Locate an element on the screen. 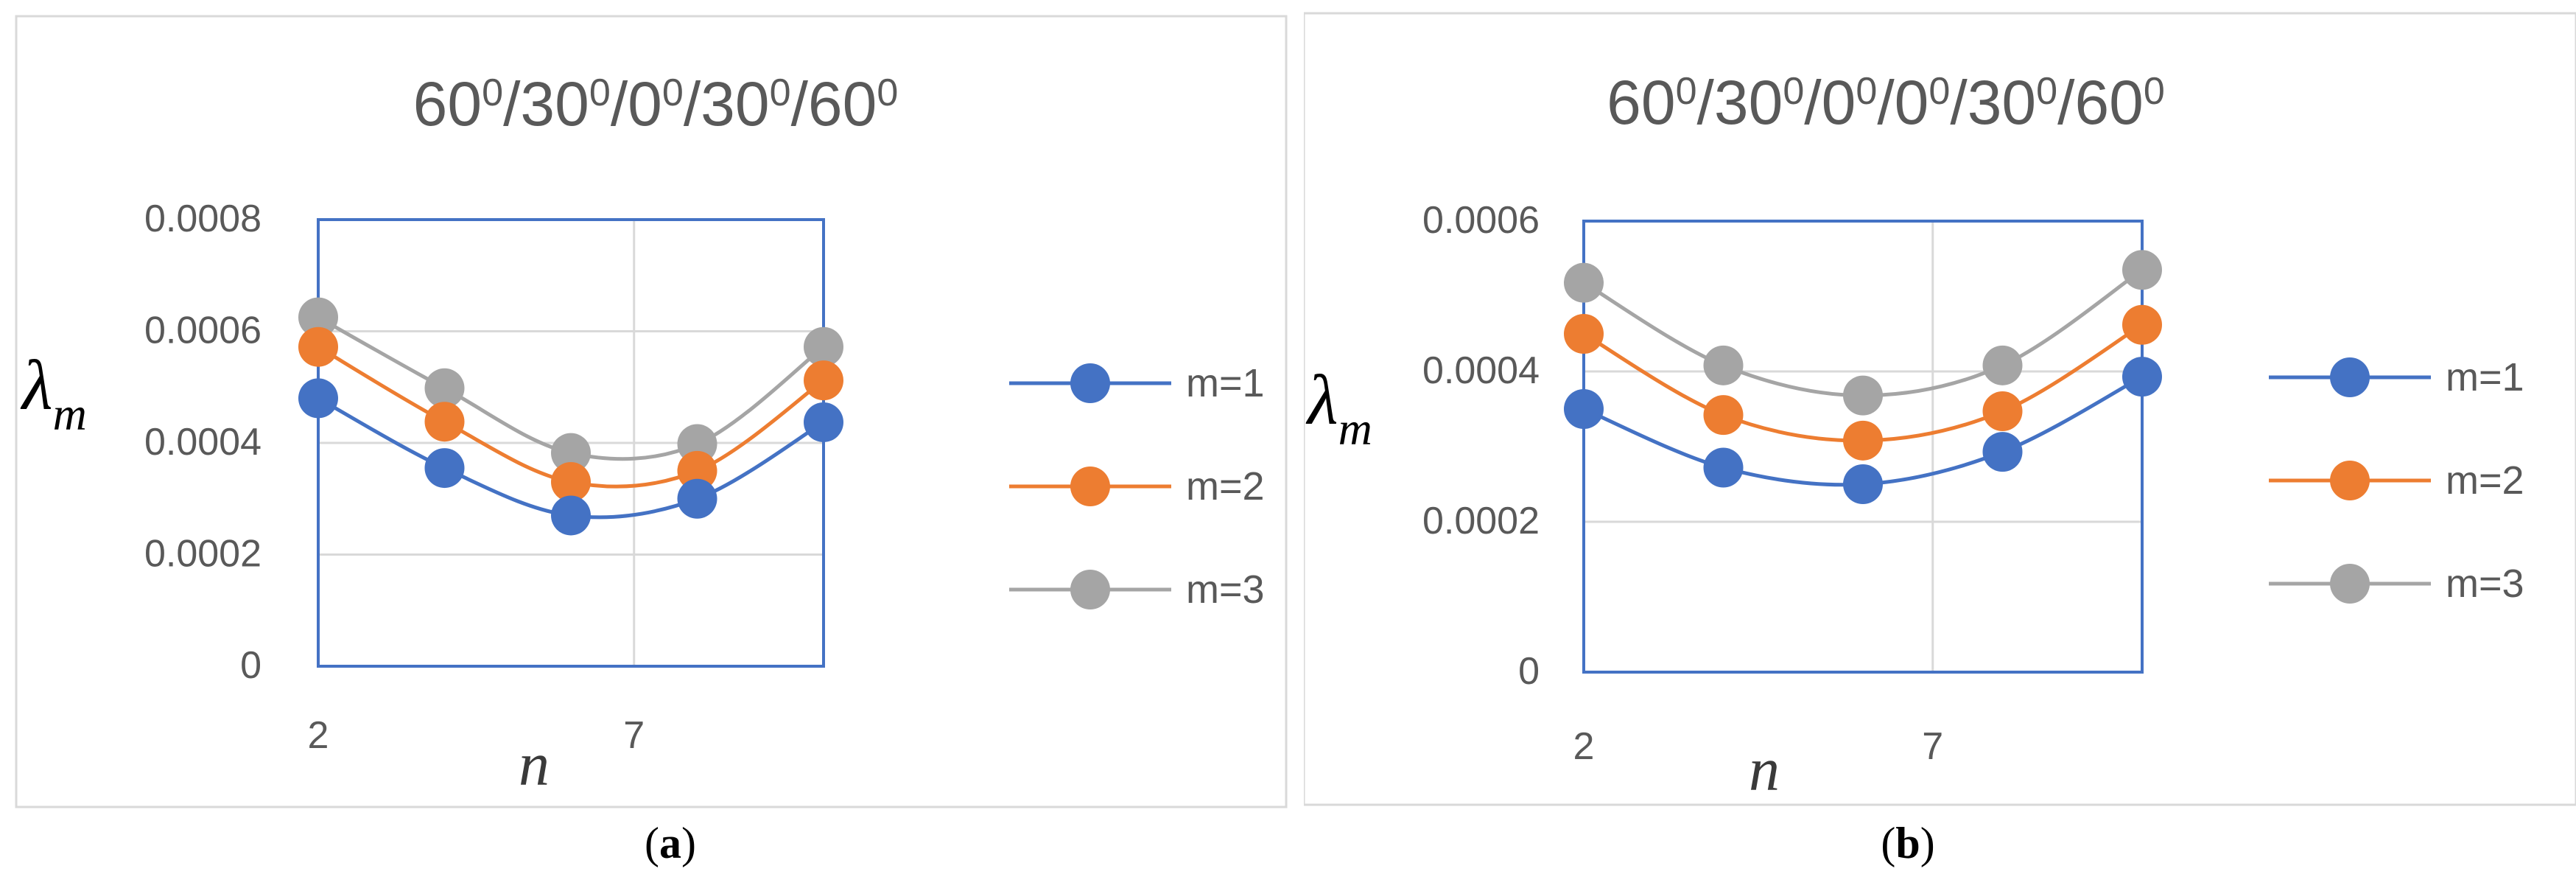 Image resolution: width=2576 pixels, height=891 pixels. chart-title: 600/300/00/00/300/600 is located at coordinates (1886, 102).